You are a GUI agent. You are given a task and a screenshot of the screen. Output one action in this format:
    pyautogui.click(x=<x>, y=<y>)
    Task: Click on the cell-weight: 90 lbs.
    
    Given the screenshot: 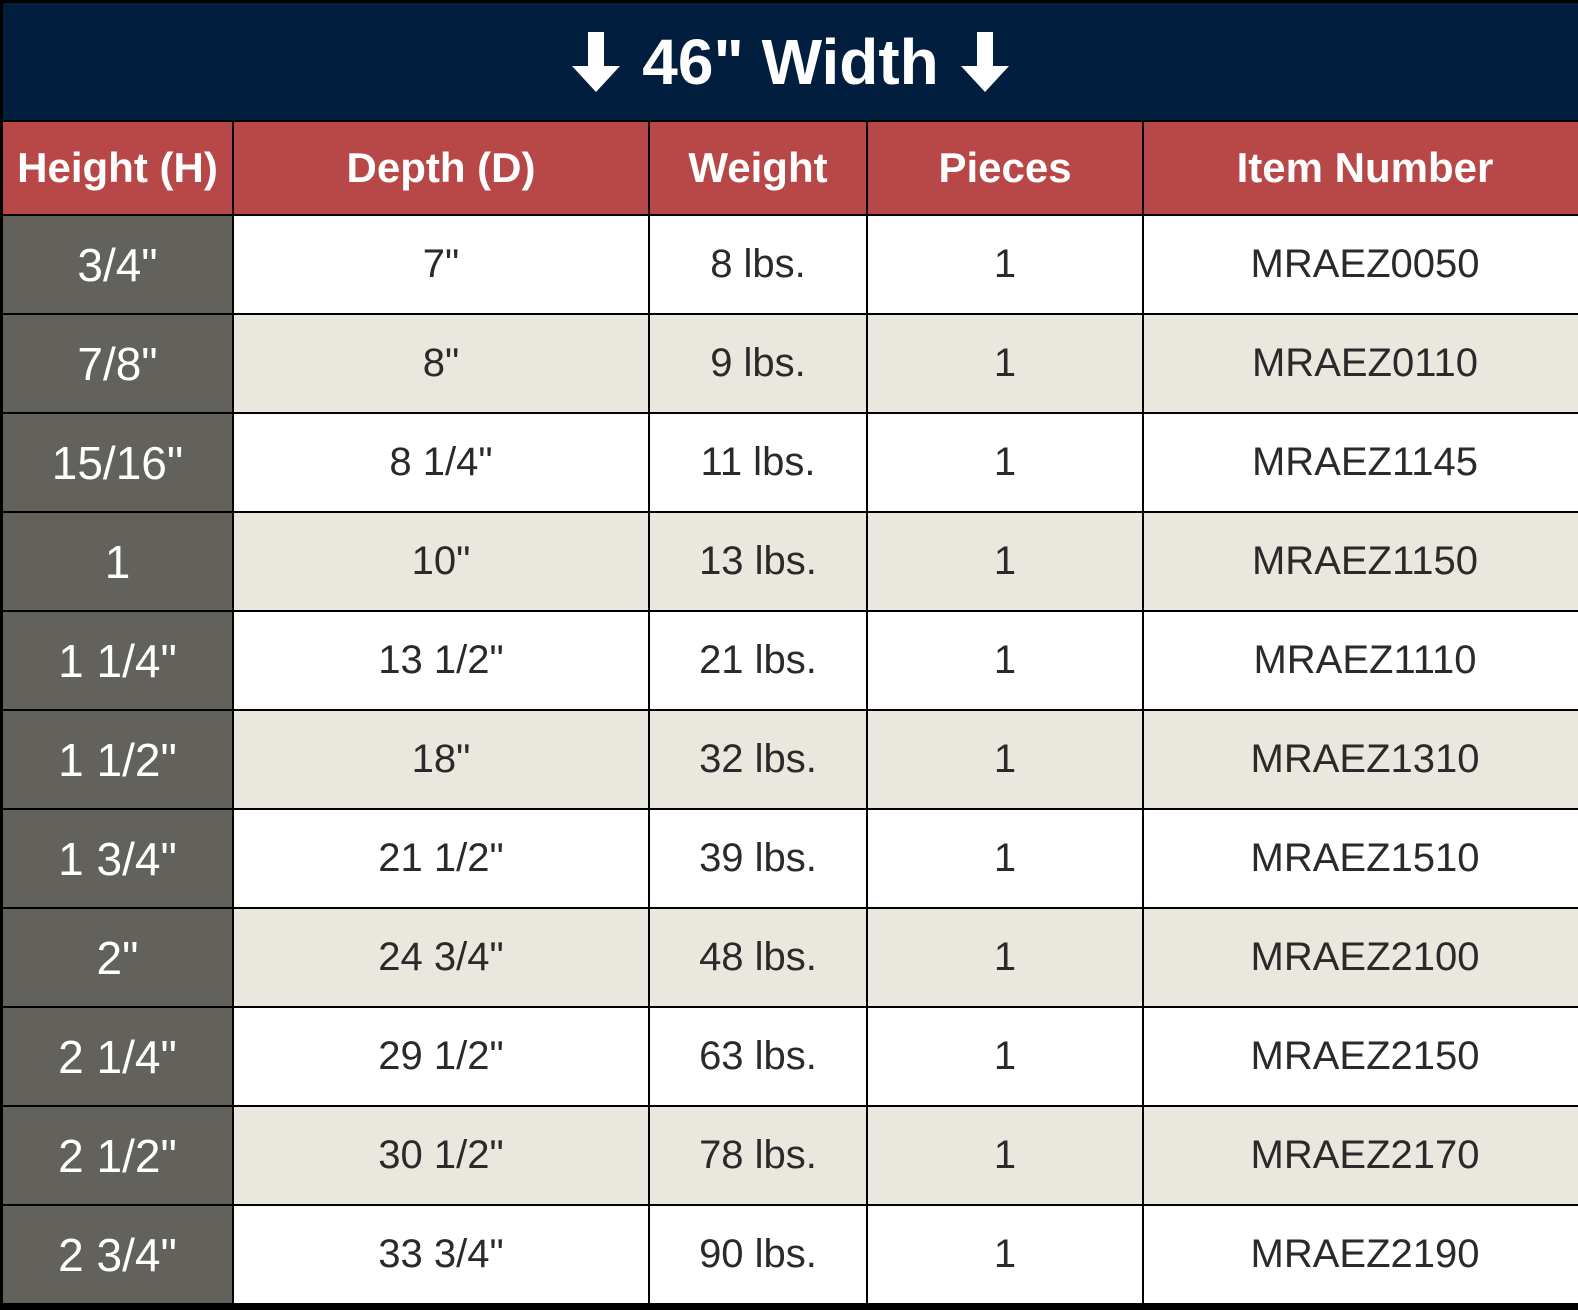 What is the action you would take?
    pyautogui.click(x=758, y=1254)
    